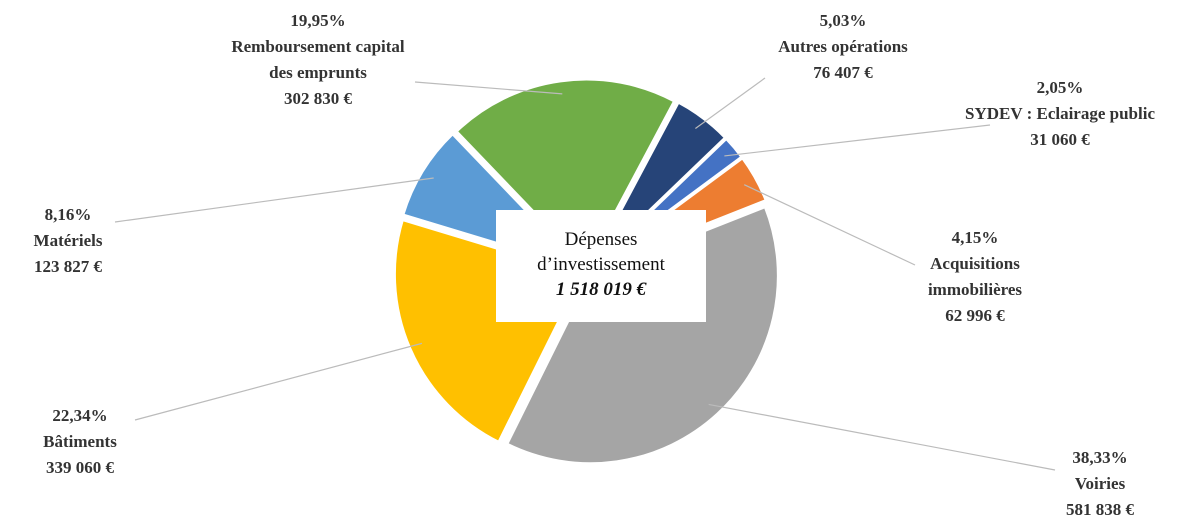  Describe the element at coordinates (1100, 457) in the screenshot. I see `percent-label: 38,33%` at that location.